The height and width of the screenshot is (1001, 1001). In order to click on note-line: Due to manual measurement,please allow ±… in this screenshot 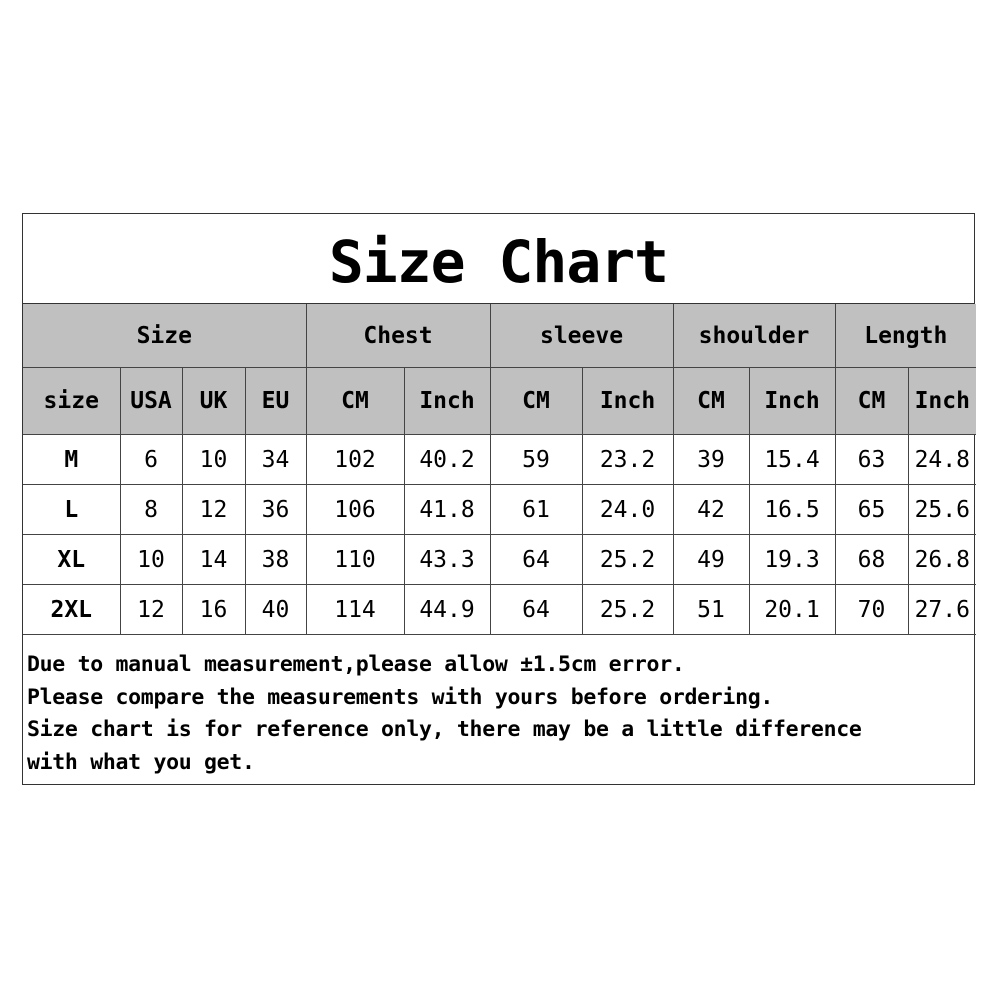, I will do `click(356, 664)`.